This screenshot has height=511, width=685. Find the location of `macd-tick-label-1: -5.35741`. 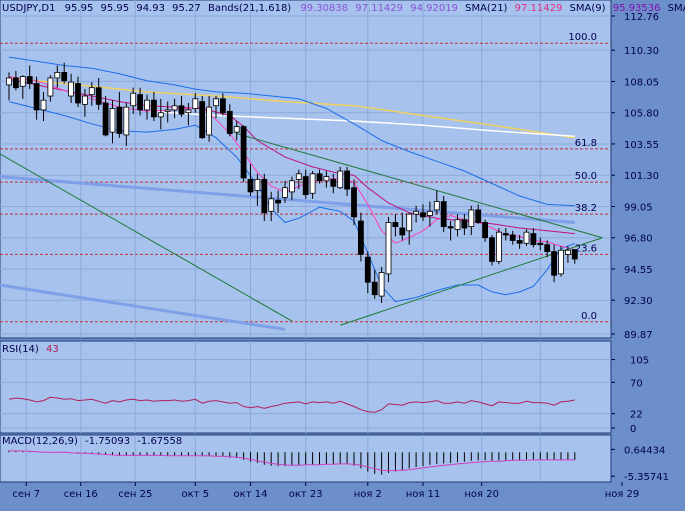

macd-tick-label-1: -5.35741 is located at coordinates (646, 477).